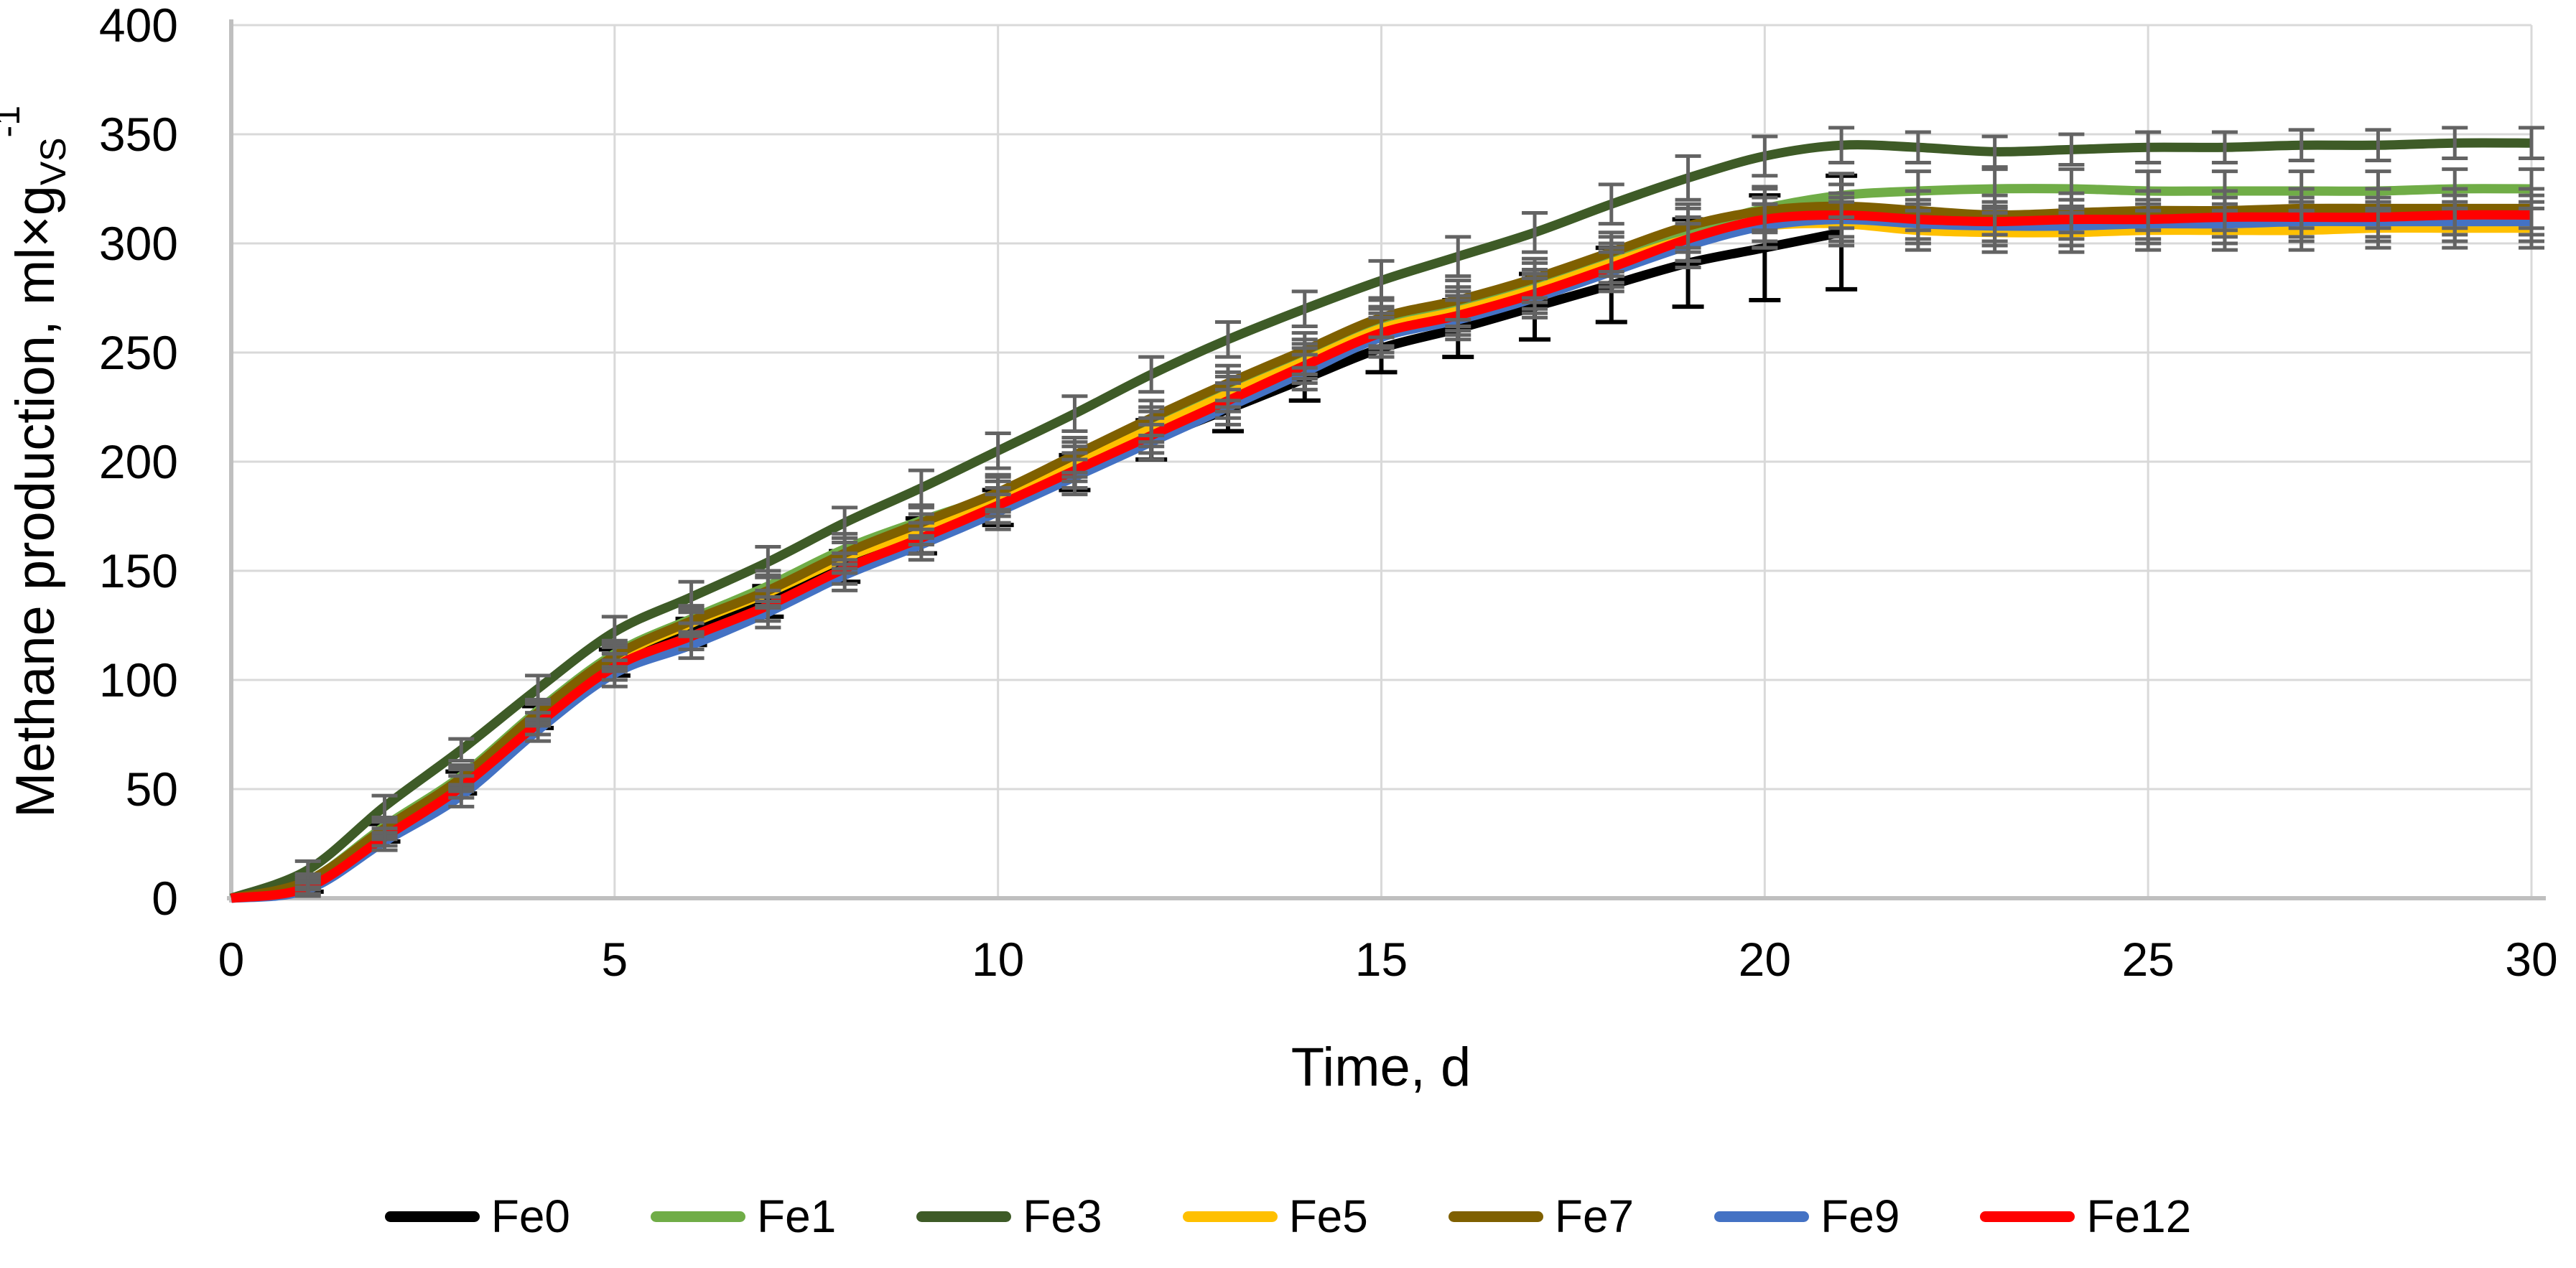 This screenshot has height=1268, width=2576. What do you see at coordinates (530, 1216) in the screenshot?
I see `legend-label-Fe0: Fe0` at bounding box center [530, 1216].